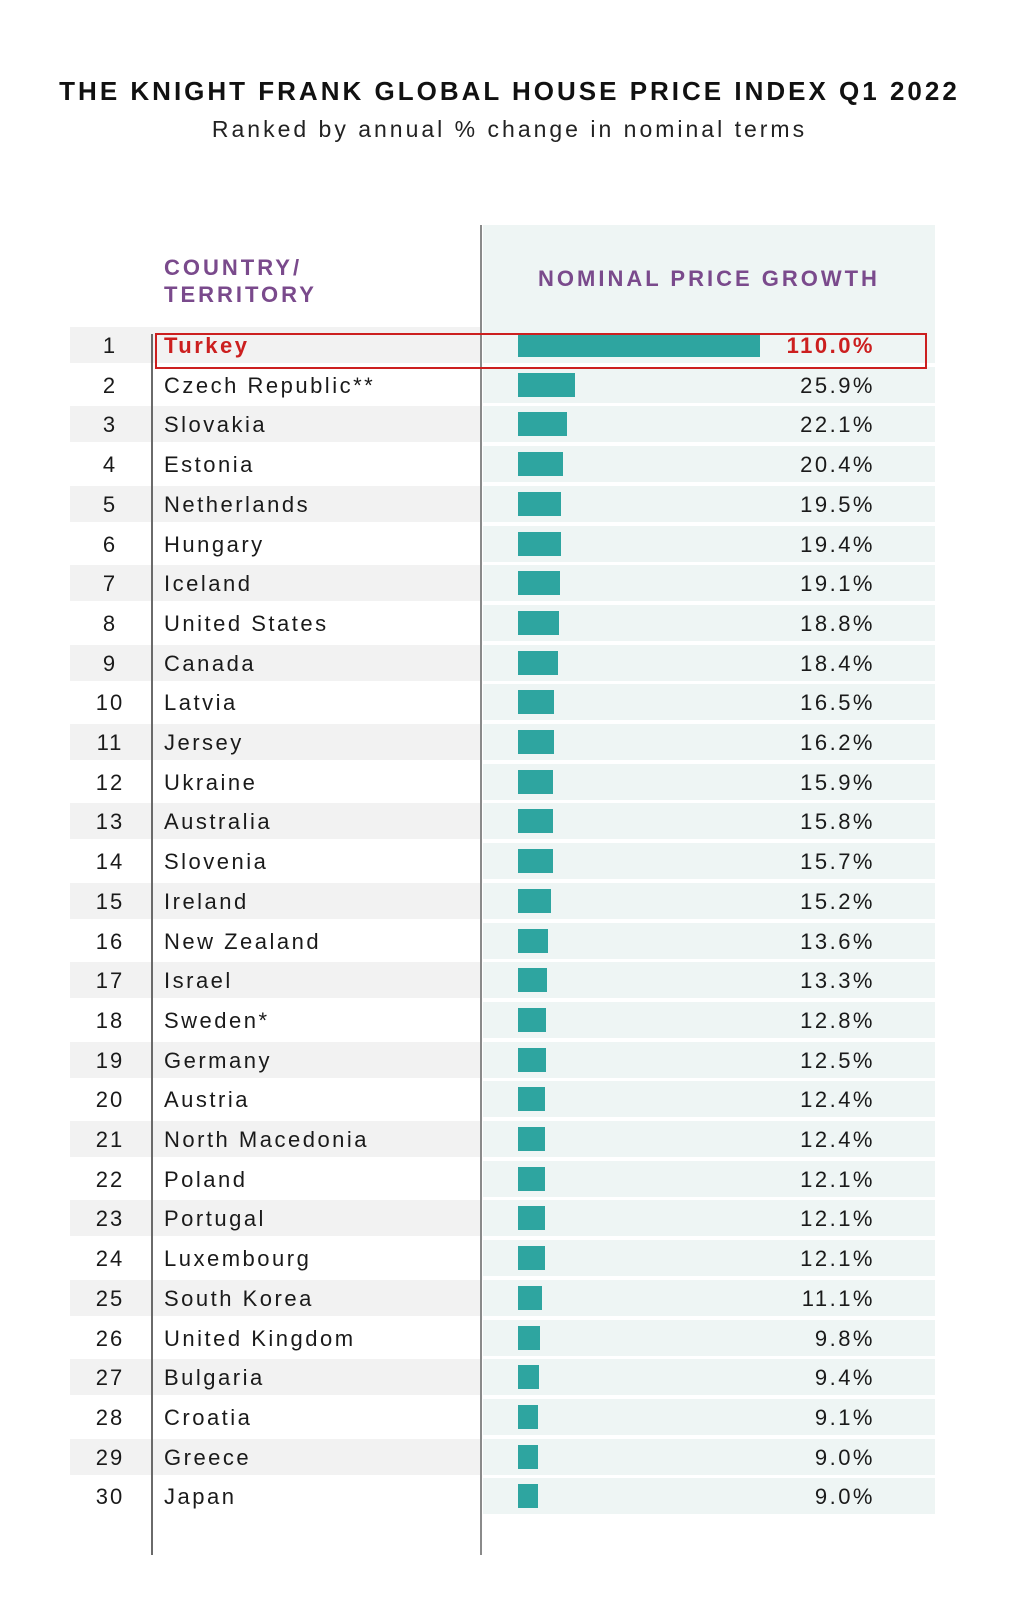 The height and width of the screenshot is (1614, 1019). What do you see at coordinates (240, 281) in the screenshot?
I see `country-column-header: COUNTRY/ TERRITORY` at bounding box center [240, 281].